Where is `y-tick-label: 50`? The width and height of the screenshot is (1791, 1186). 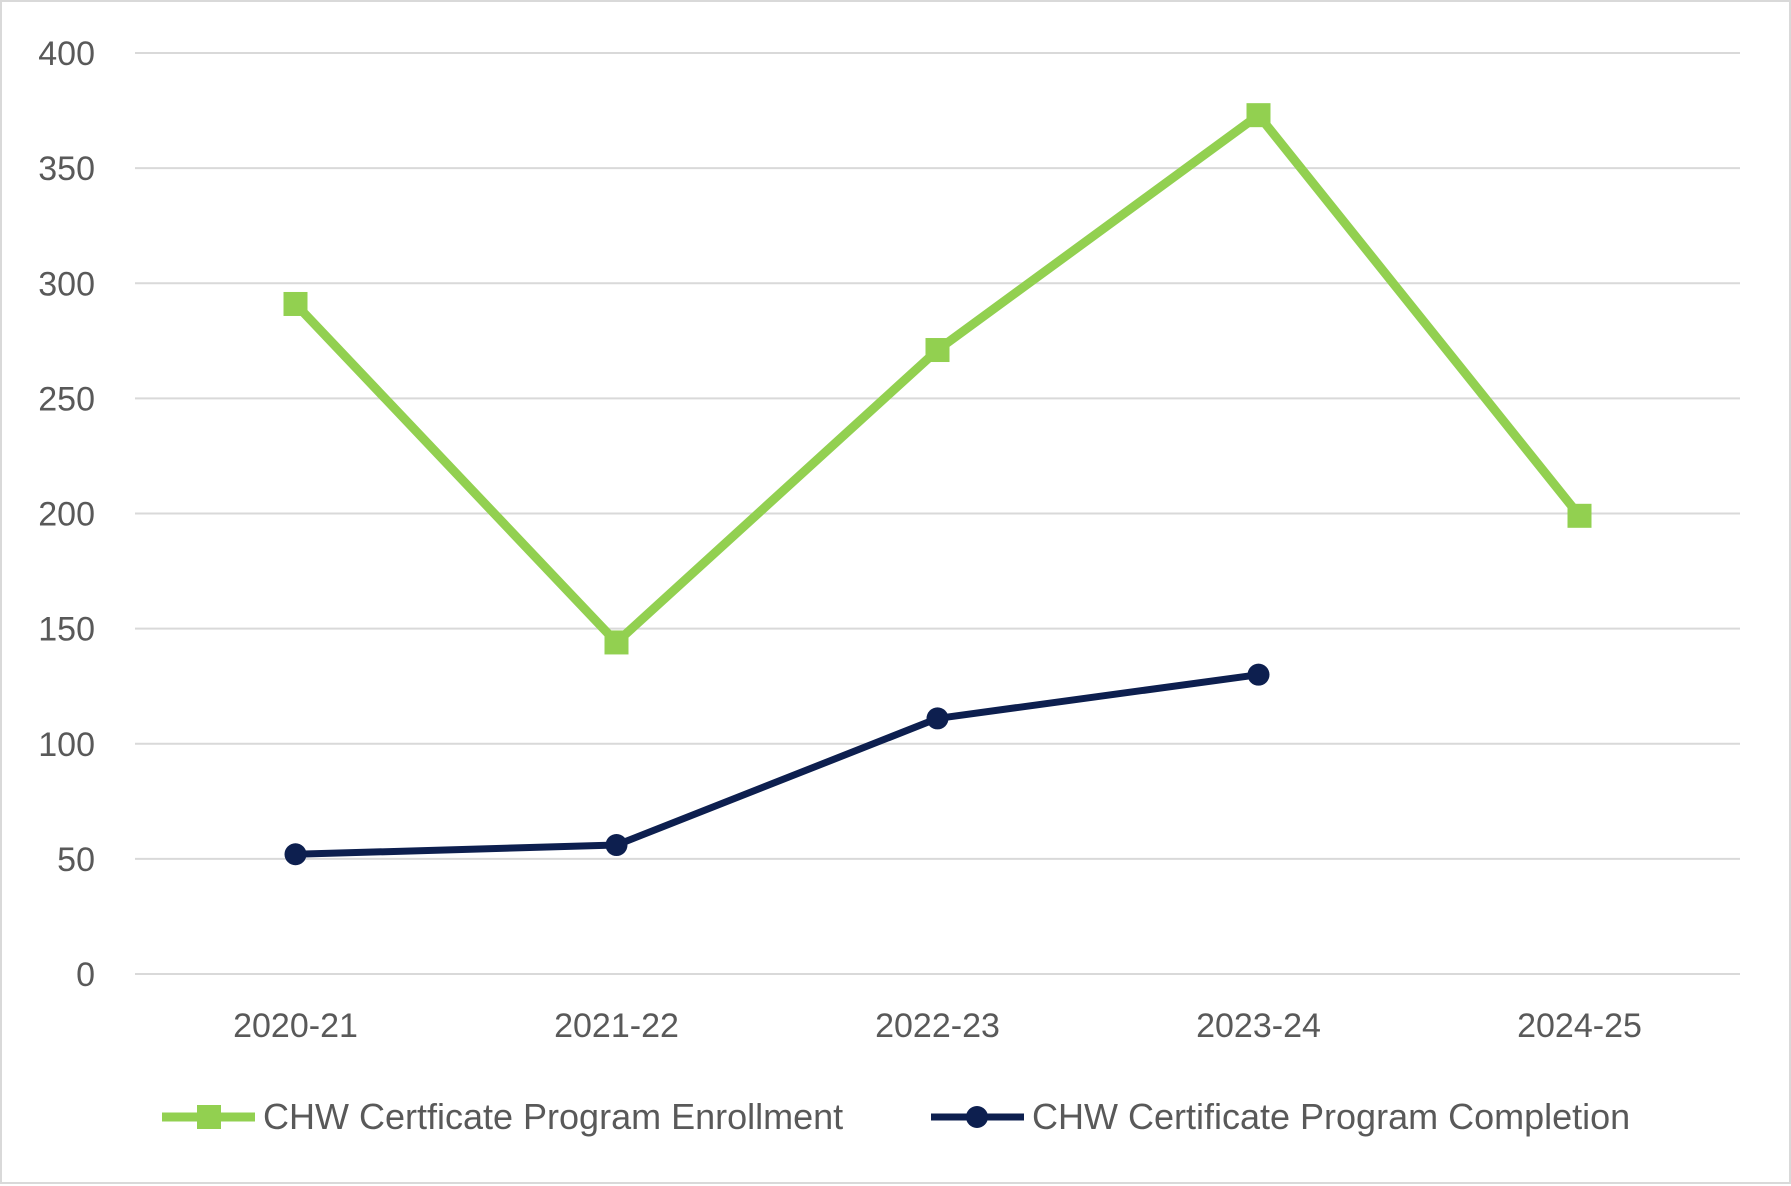 y-tick-label: 50 is located at coordinates (76, 860).